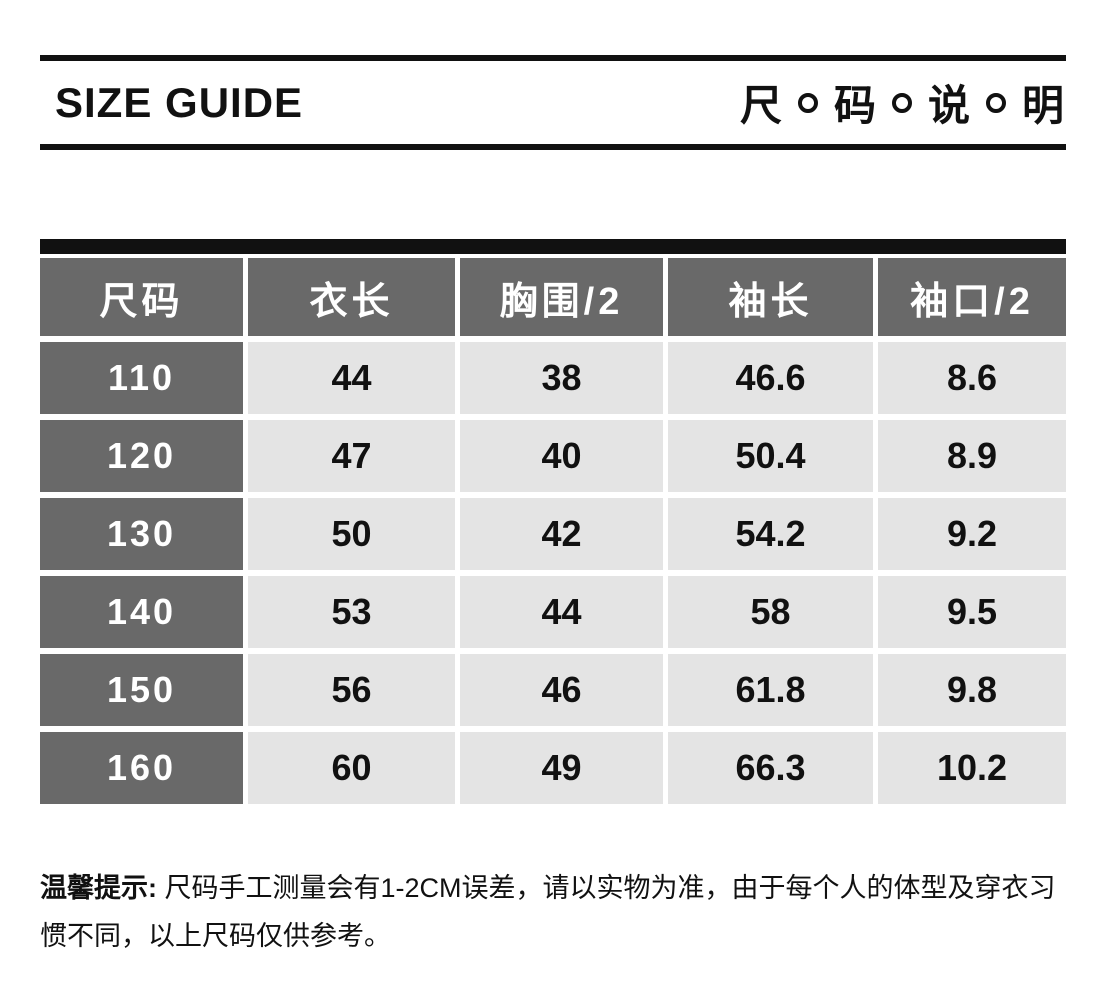 The width and height of the screenshot is (1100, 992). Describe the element at coordinates (561, 534) in the screenshot. I see `table-cell: 42` at that location.